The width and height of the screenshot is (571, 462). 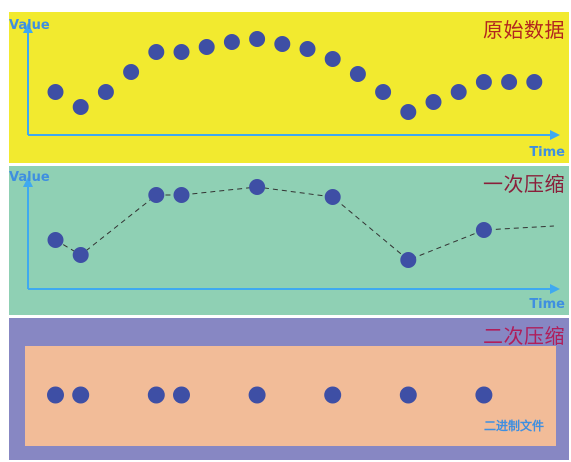 What do you see at coordinates (270, 395) in the screenshot?
I see `binary-dots` at bounding box center [270, 395].